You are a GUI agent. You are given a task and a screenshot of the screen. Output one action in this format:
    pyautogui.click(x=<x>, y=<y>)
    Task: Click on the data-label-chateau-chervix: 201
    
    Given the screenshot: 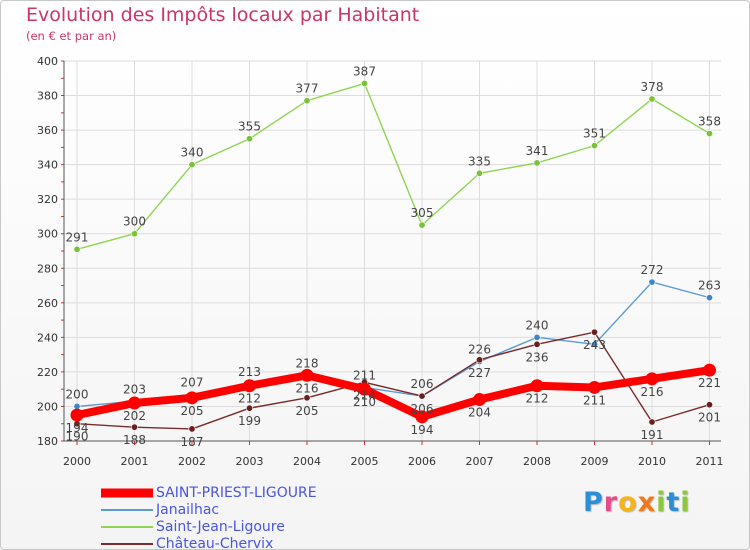 What is the action you would take?
    pyautogui.click(x=709, y=418)
    